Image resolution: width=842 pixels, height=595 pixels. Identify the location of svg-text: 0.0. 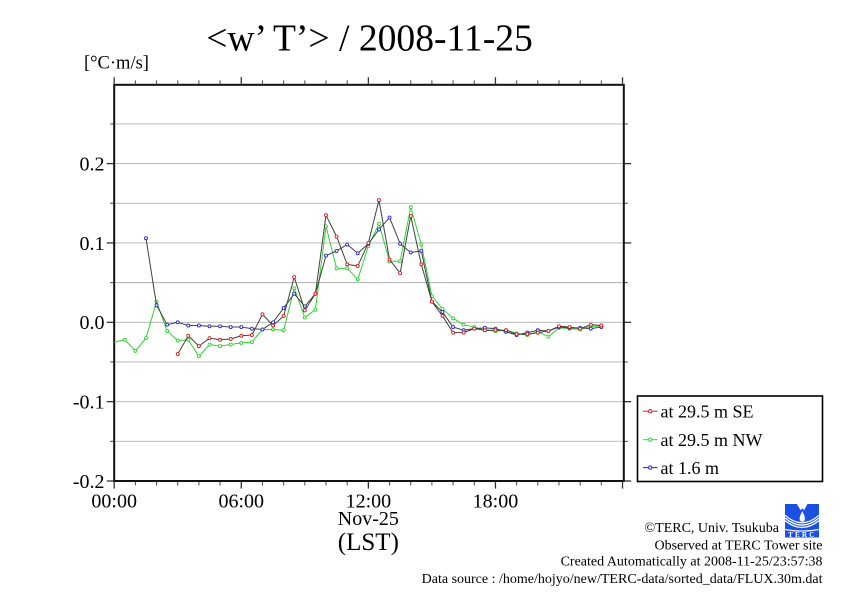
(92, 323).